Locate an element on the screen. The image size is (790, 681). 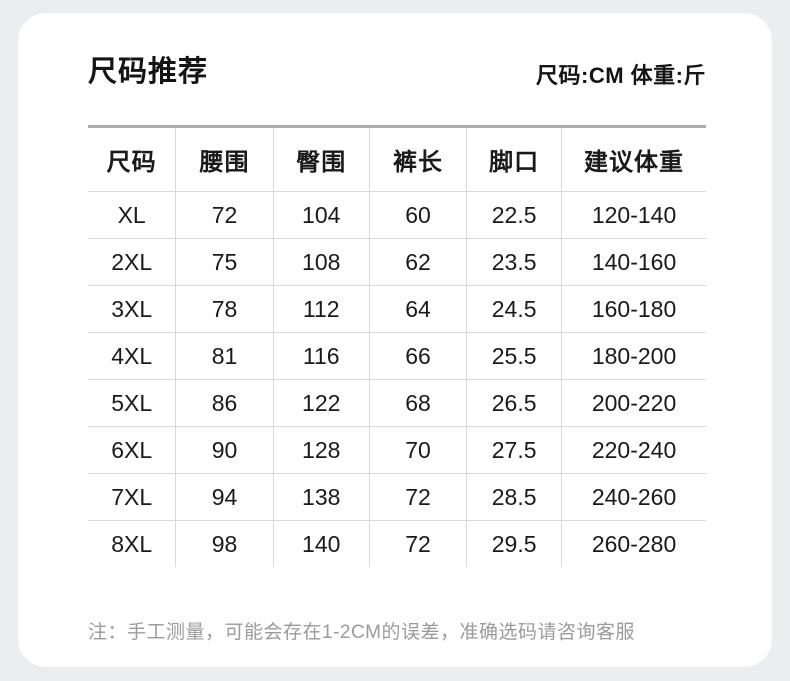
column-header: 建议体重 is located at coordinates (633, 159).